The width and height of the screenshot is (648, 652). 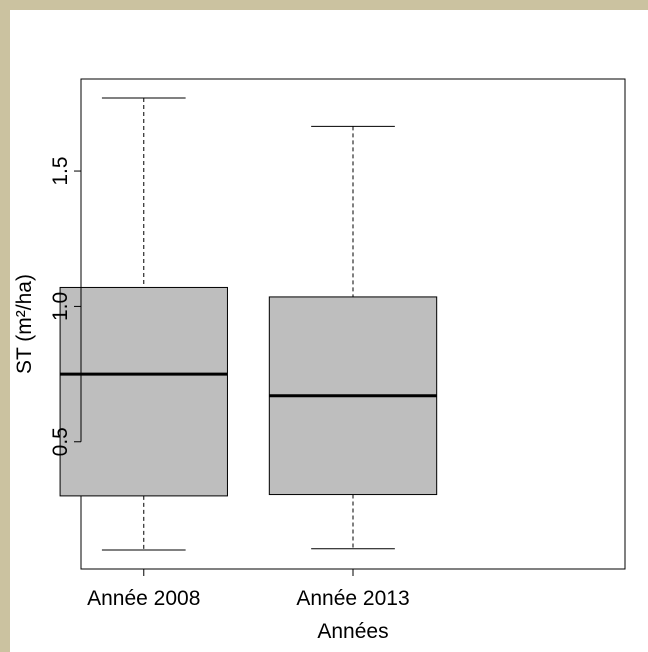 What do you see at coordinates (143, 391) in the screenshot?
I see `iqr-box` at bounding box center [143, 391].